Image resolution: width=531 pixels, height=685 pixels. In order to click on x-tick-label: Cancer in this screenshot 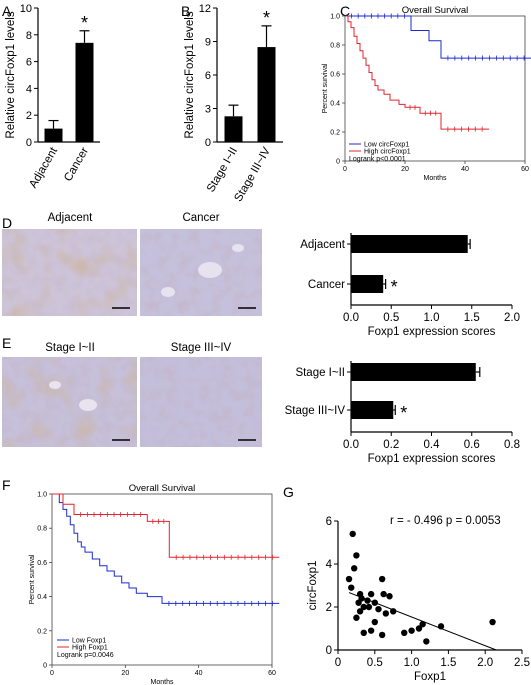, I will do `click(76, 164)`.